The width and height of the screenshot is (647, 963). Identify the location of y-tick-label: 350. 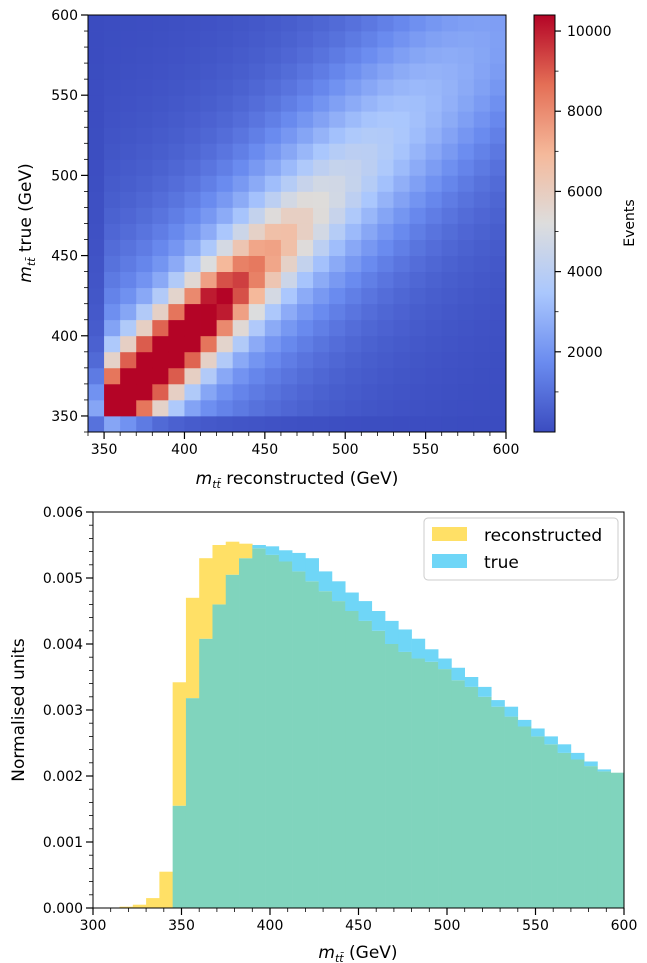
(64, 417).